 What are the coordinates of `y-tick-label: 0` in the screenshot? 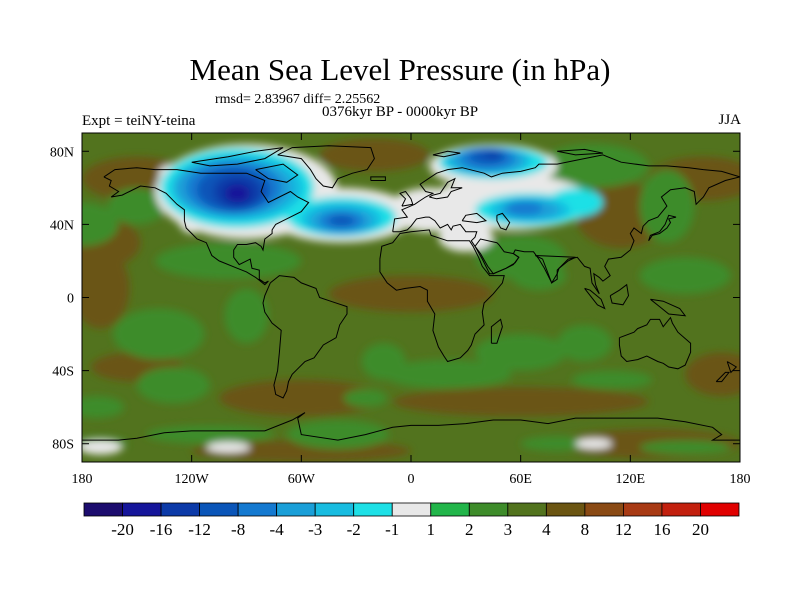 It's located at (70, 299).